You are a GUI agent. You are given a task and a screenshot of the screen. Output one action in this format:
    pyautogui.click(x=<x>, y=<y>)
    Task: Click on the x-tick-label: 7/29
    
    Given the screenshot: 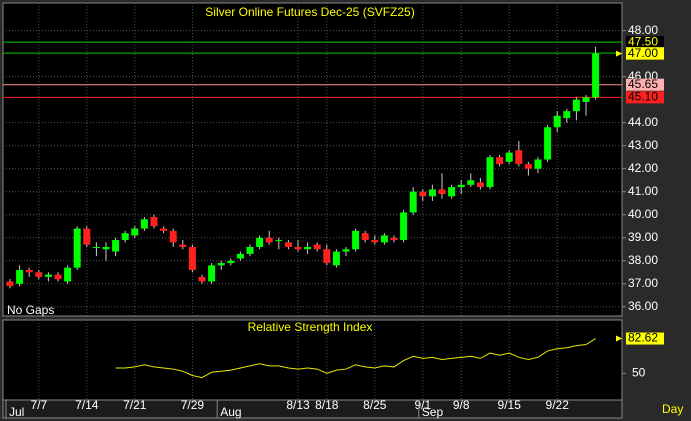 What is the action you would take?
    pyautogui.click(x=193, y=405)
    